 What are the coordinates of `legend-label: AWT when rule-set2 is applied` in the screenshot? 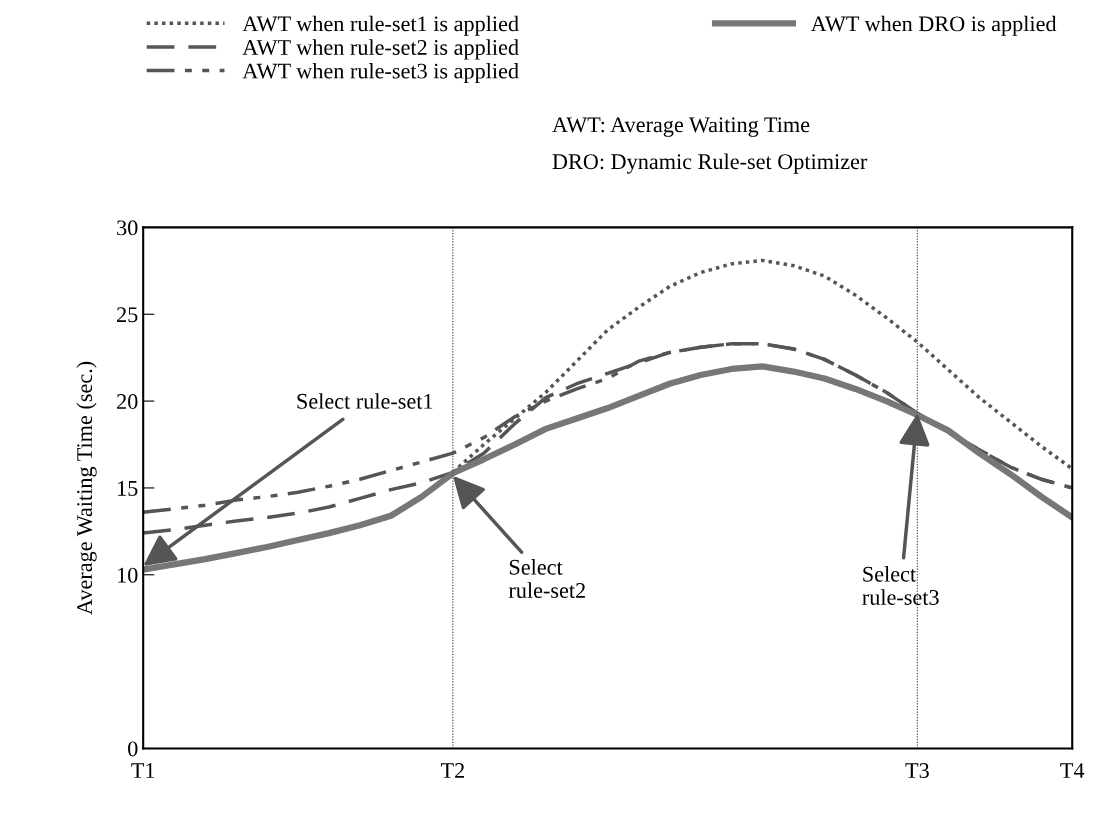 It's located at (380, 49).